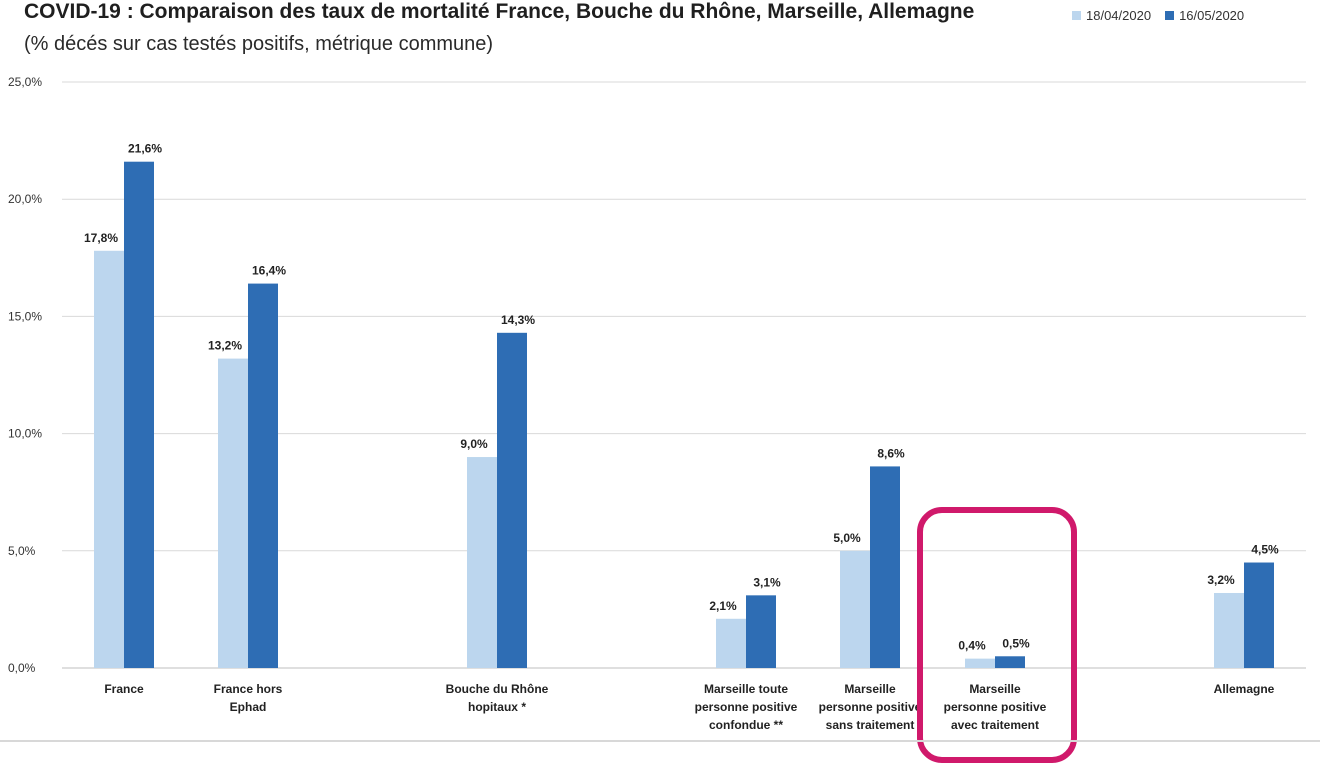 This screenshot has width=1320, height=764. What do you see at coordinates (995, 725) in the screenshot?
I see `x-category-label: avec traitement` at bounding box center [995, 725].